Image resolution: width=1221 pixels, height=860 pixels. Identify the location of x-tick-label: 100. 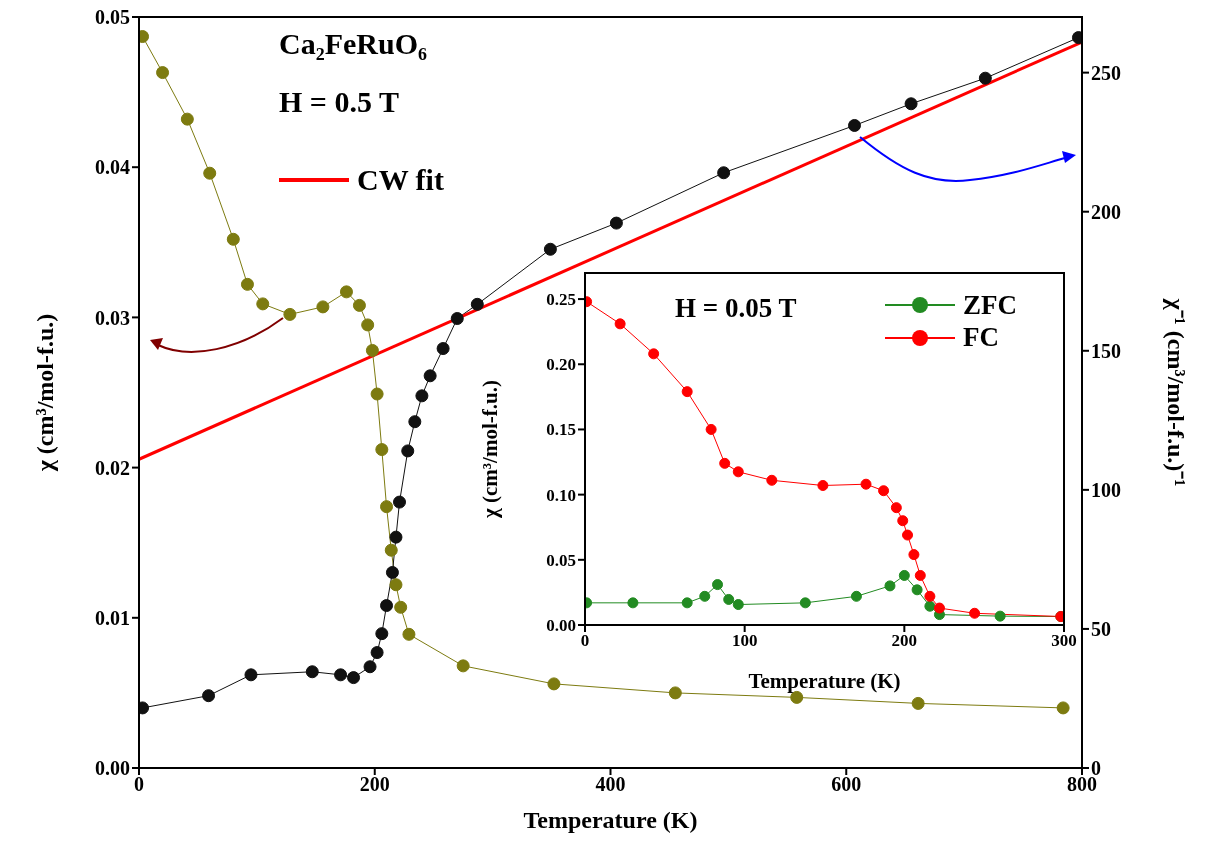
(744, 641).